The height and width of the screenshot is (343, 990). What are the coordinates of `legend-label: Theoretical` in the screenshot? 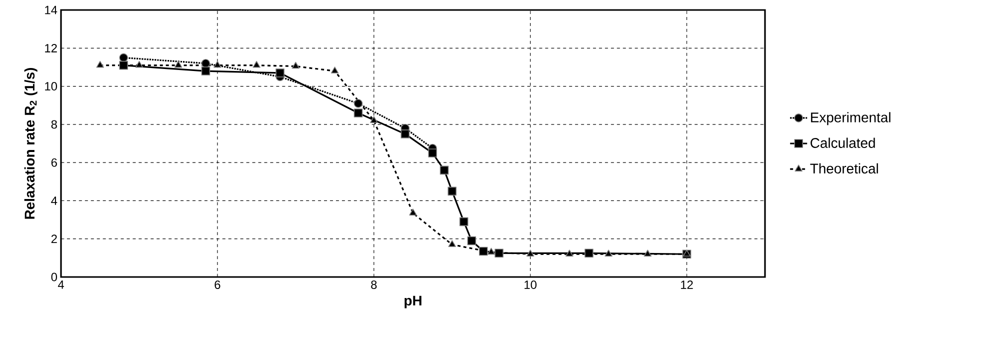 It's located at (844, 168).